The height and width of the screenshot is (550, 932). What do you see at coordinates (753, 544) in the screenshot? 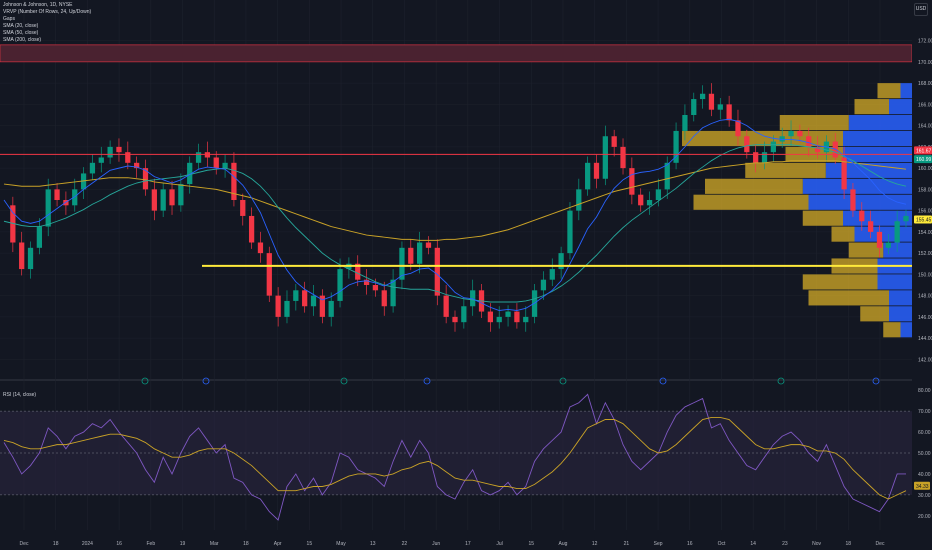
I see `x-tick-label: 14` at bounding box center [753, 544].